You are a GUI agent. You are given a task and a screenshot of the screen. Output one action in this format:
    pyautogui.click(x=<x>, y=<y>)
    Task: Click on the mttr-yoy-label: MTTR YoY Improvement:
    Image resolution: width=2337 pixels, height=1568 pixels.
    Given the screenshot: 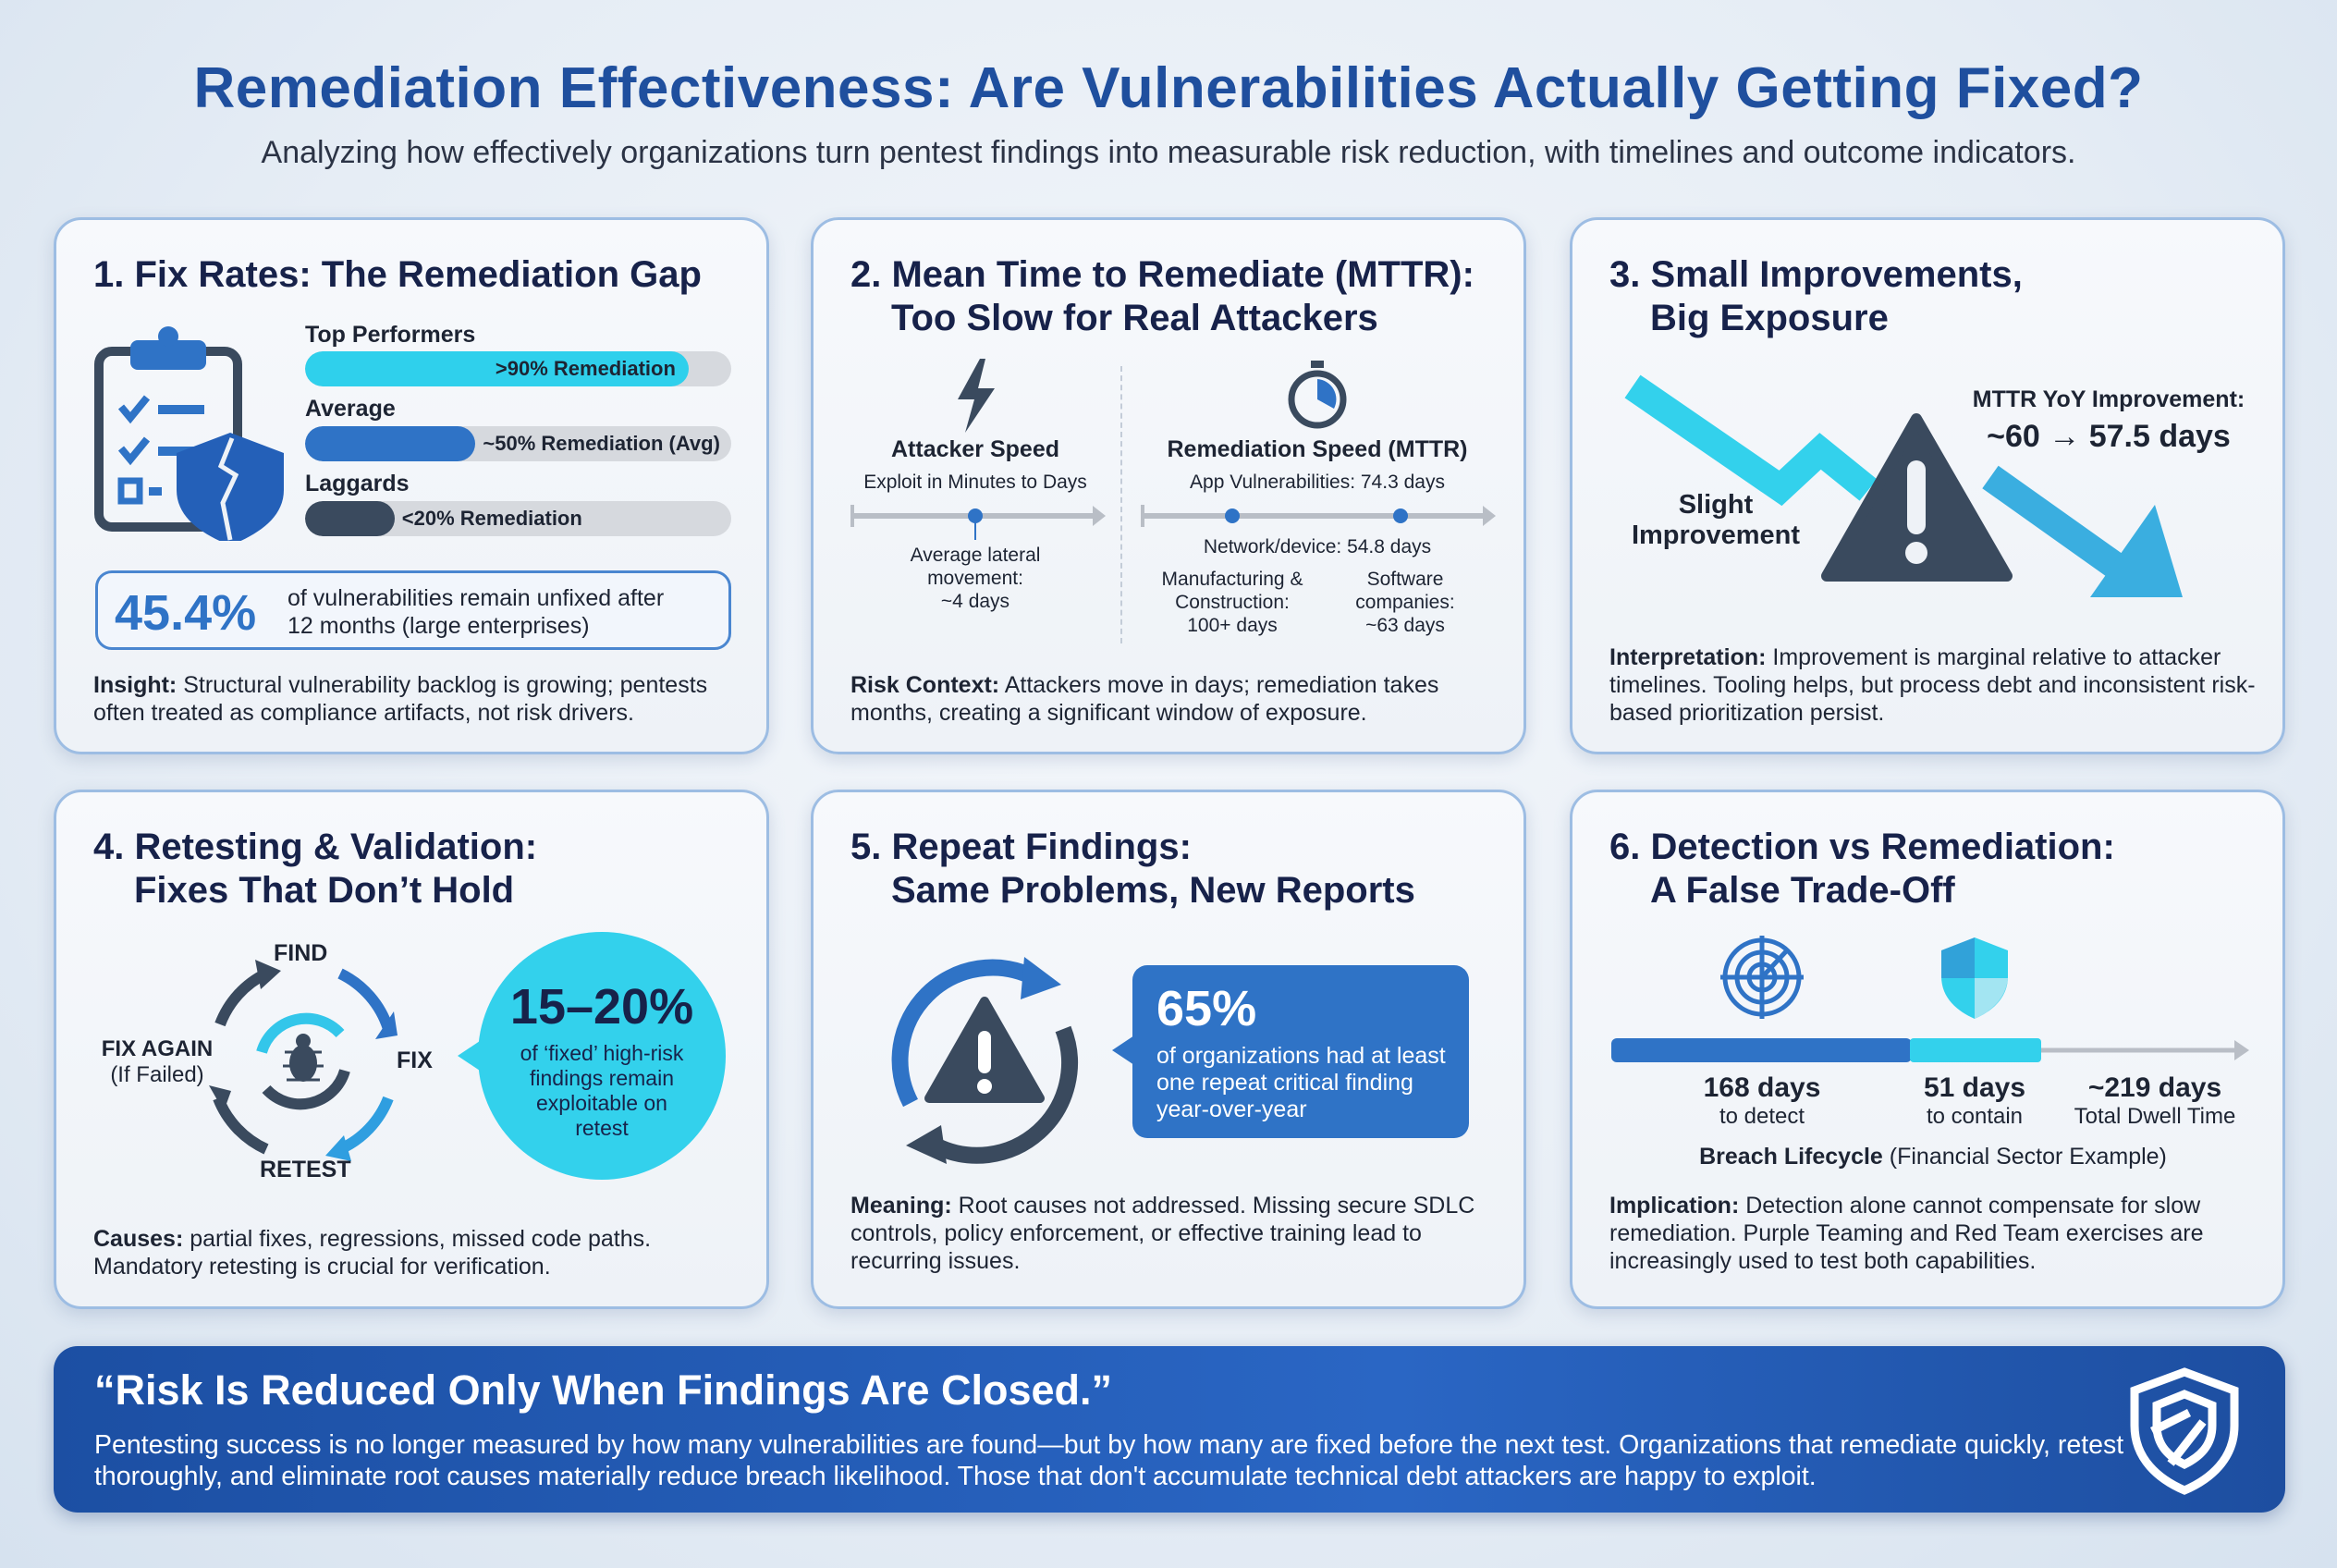 What is the action you would take?
    pyautogui.click(x=2108, y=399)
    